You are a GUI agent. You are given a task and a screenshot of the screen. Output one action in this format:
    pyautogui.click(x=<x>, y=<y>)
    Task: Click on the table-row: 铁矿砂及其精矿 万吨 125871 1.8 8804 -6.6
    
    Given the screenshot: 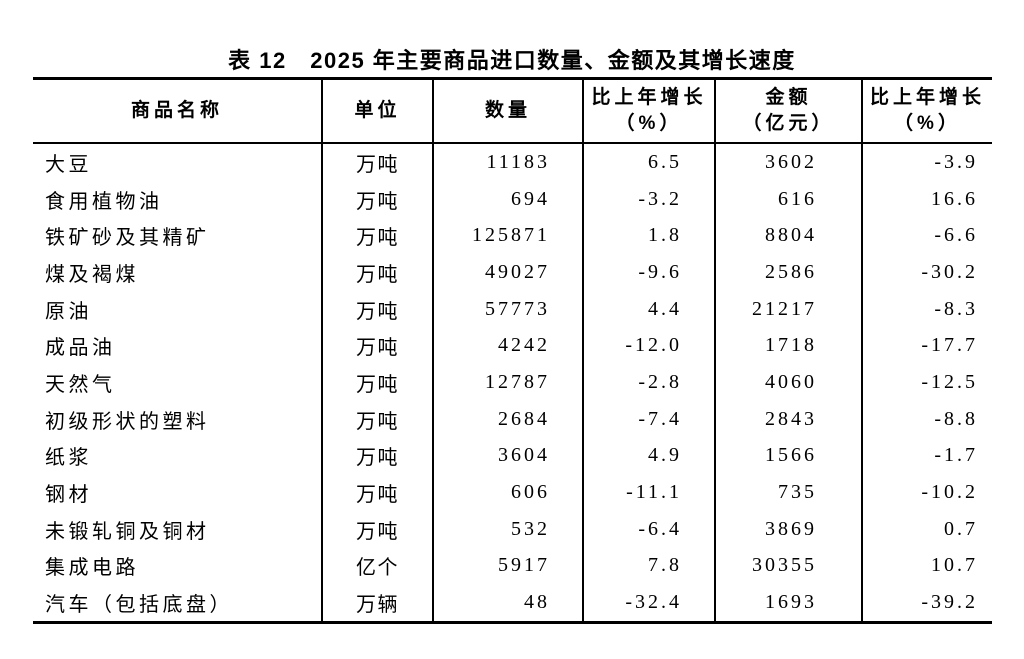 What is the action you would take?
    pyautogui.click(x=512, y=236)
    